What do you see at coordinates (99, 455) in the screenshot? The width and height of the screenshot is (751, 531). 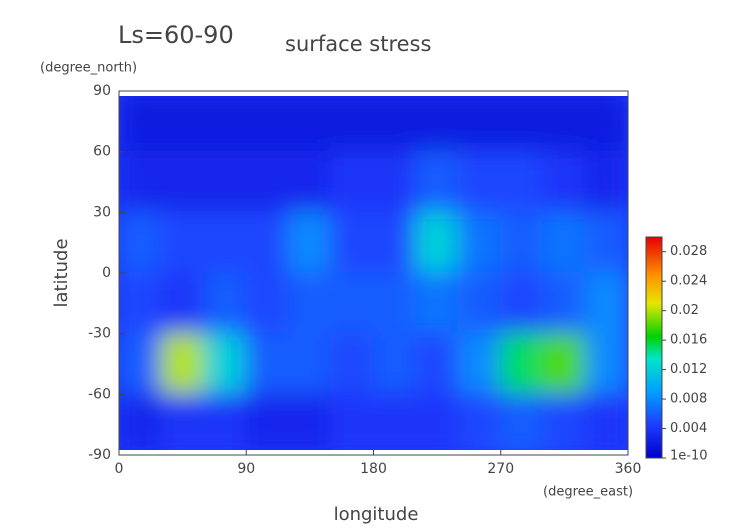 I see `y-tick-label: -90` at bounding box center [99, 455].